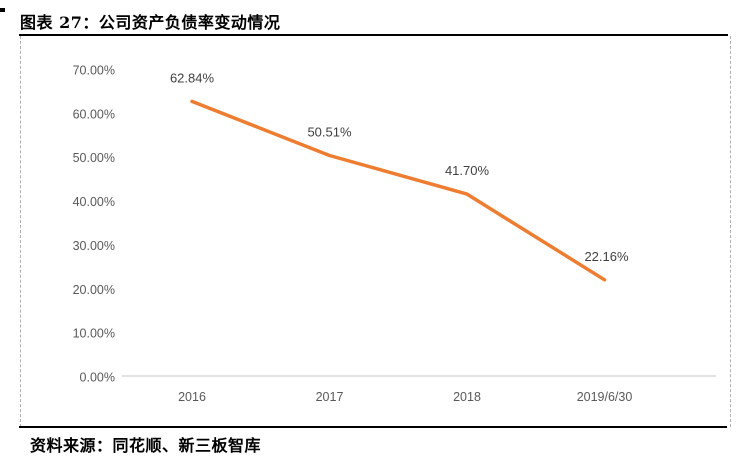 Image resolution: width=748 pixels, height=457 pixels. Describe the element at coordinates (146, 445) in the screenshot. I see `source-note: 资料来源：同花顺、新三板智库` at that location.